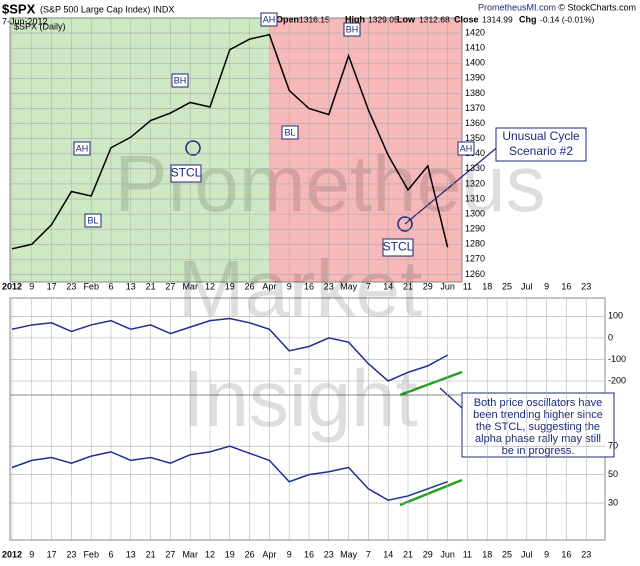  What do you see at coordinates (475, 244) in the screenshot?
I see `y-tick-label: 1280` at bounding box center [475, 244].